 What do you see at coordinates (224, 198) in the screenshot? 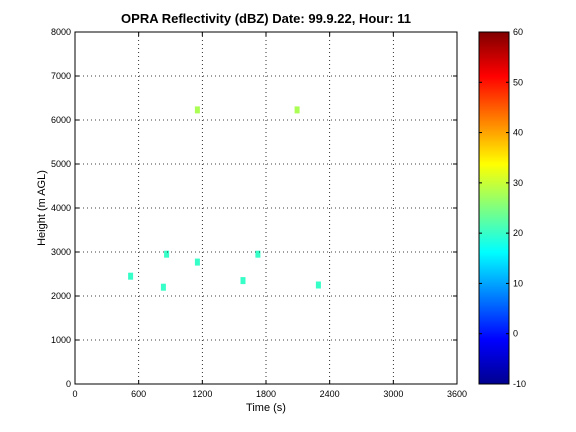
I see `reflectivity-heatmap` at bounding box center [224, 198].